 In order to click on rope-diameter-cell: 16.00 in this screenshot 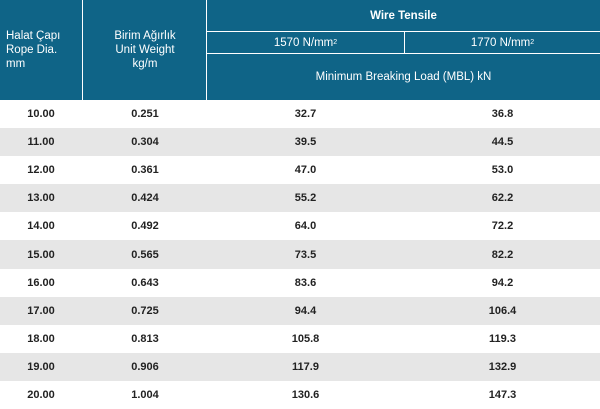, I will do `click(41, 282)`.